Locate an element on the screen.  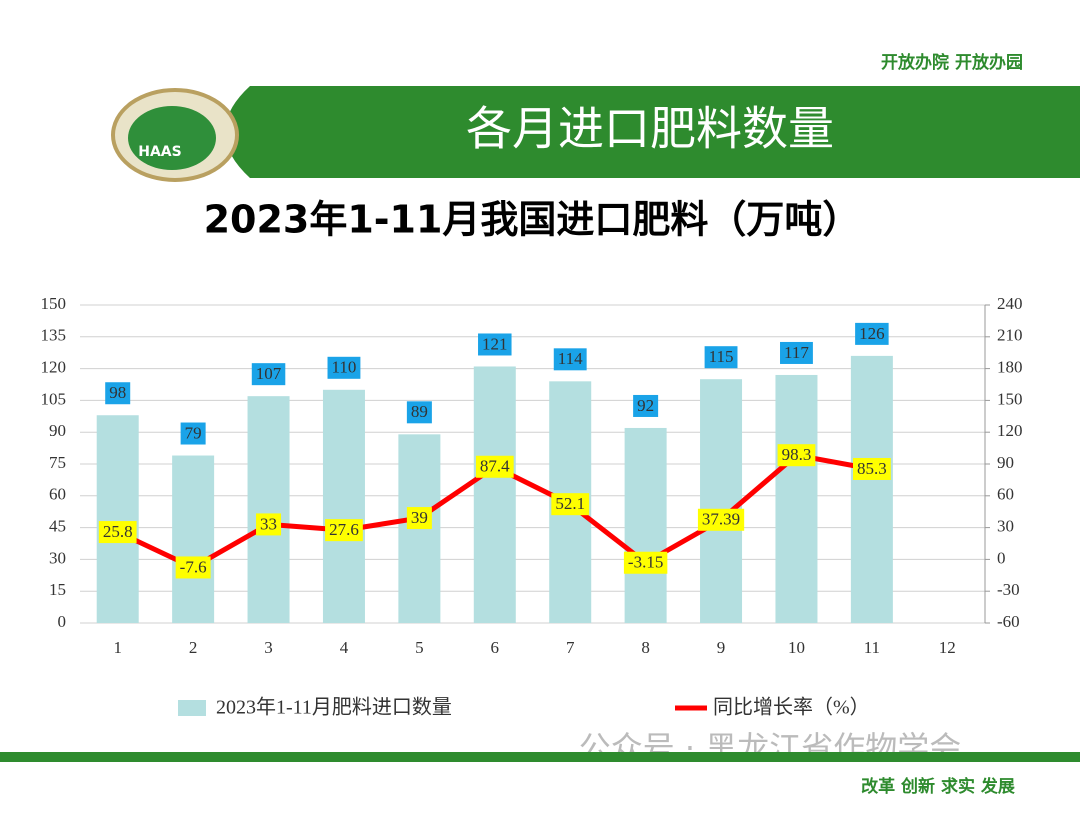
x-tick-label: 8 is located at coordinates (645, 647).